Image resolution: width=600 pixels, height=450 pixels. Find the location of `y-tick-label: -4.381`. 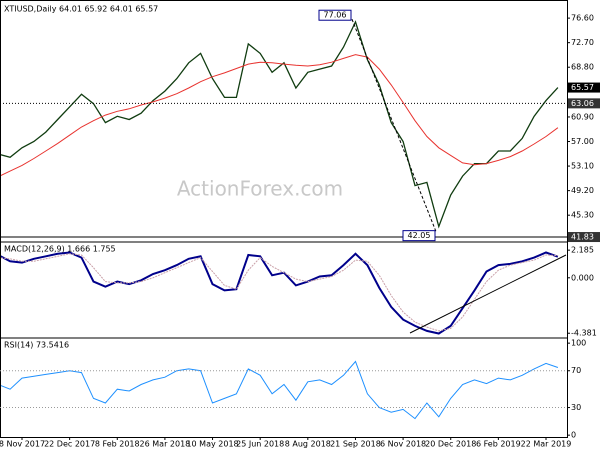

y-tick-label: -4.381 is located at coordinates (584, 333).